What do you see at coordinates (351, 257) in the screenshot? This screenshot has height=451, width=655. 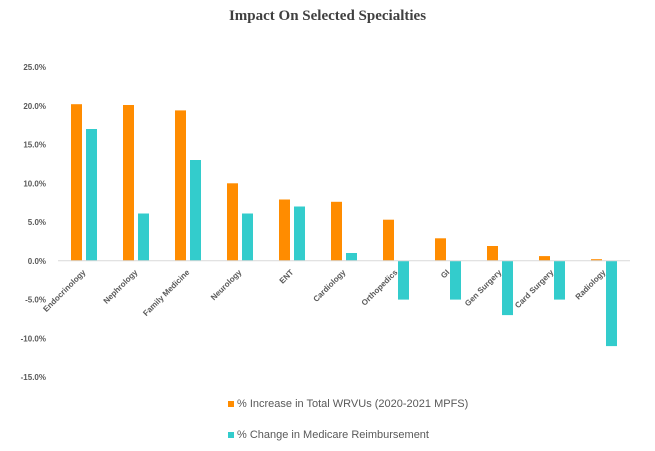 I see `bar-reimbursement-cardiology` at bounding box center [351, 257].